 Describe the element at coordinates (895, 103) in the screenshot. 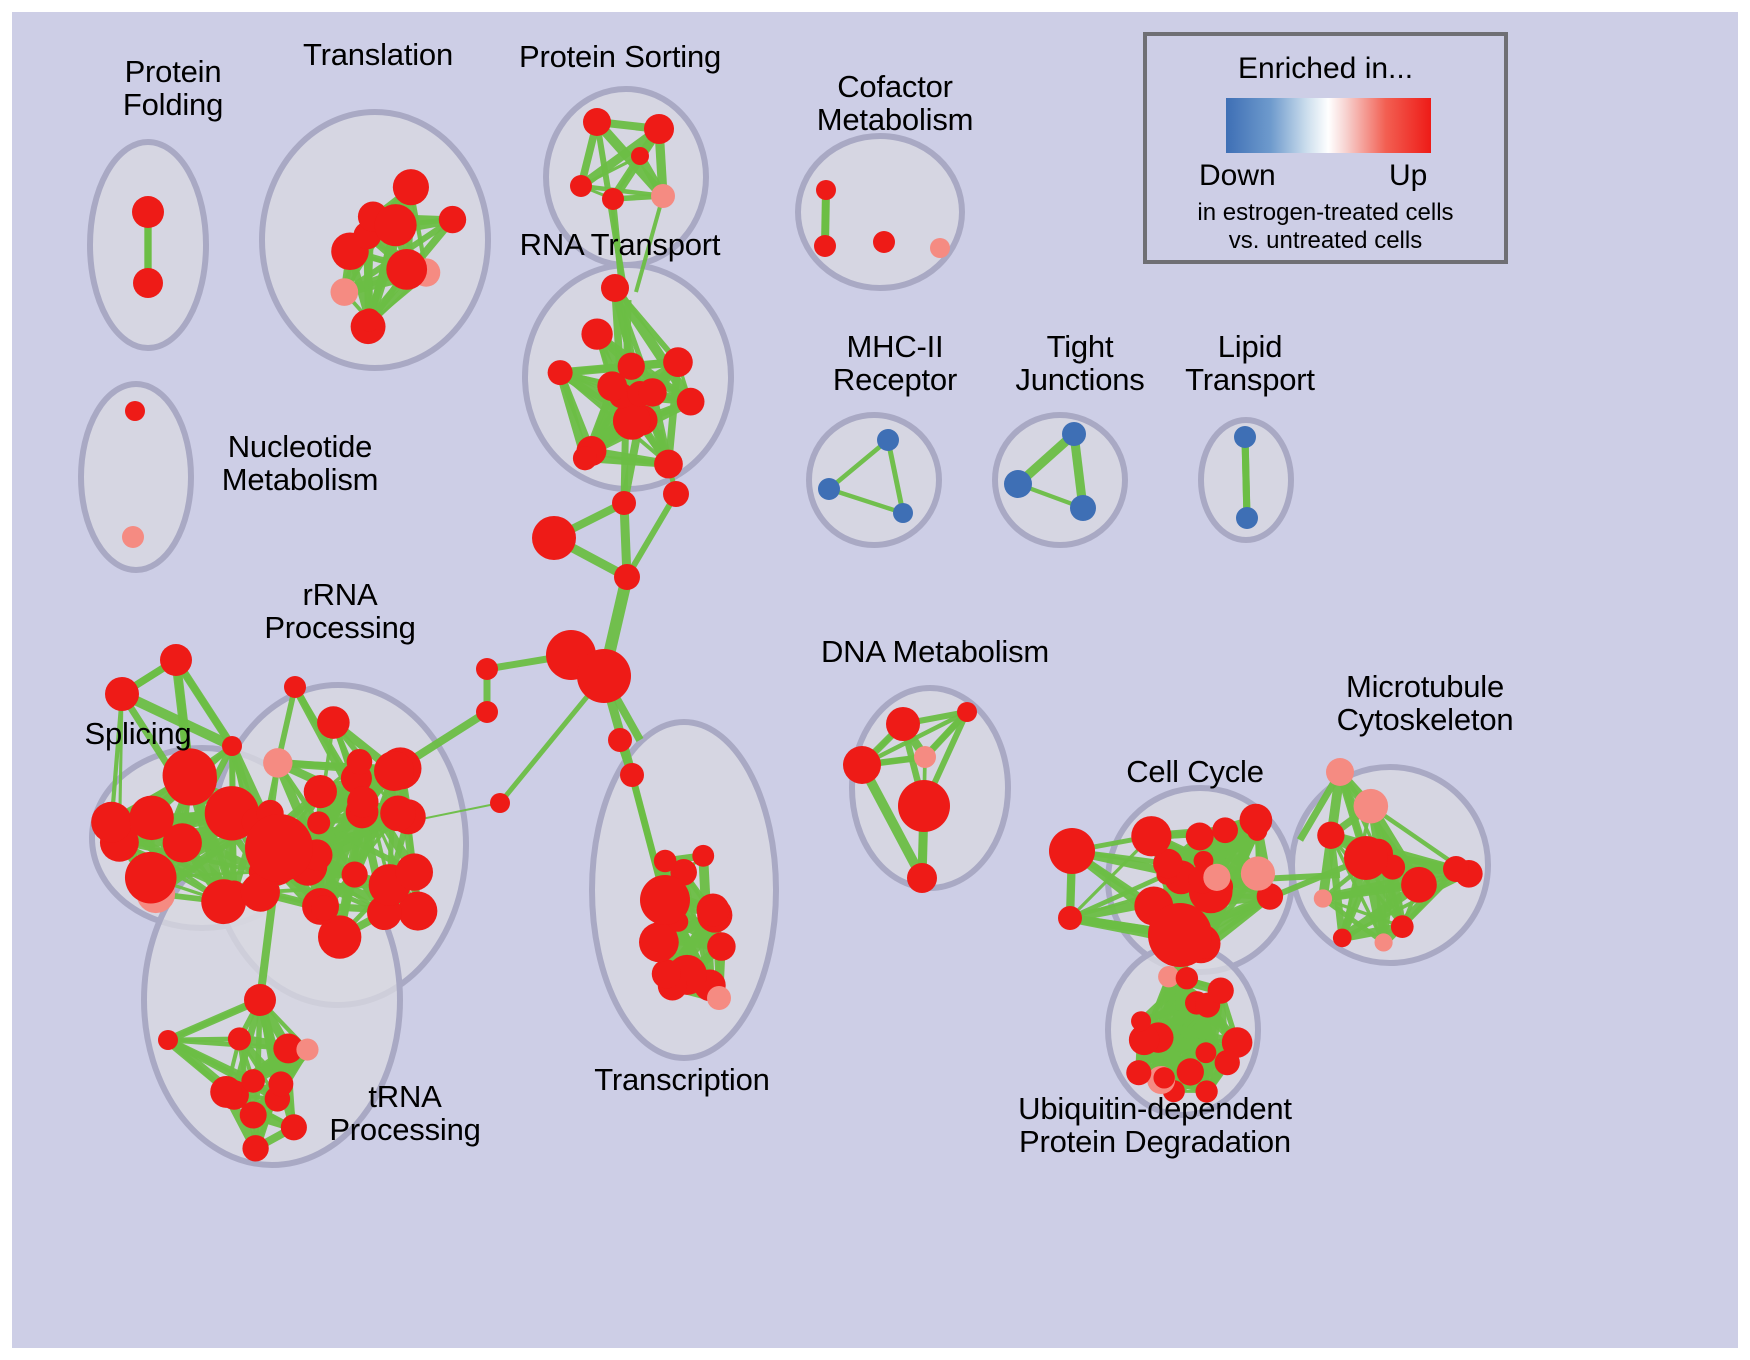

I see `cluster-label-cofactor-metabolism: Cofactor Metabolism` at that location.